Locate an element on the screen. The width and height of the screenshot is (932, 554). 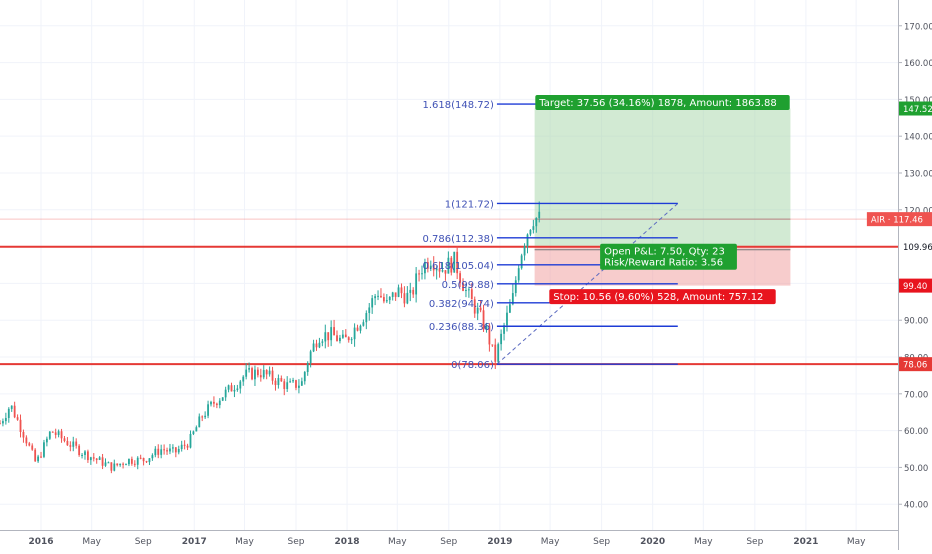
y-tick-label: 160.00 is located at coordinates (918, 64).